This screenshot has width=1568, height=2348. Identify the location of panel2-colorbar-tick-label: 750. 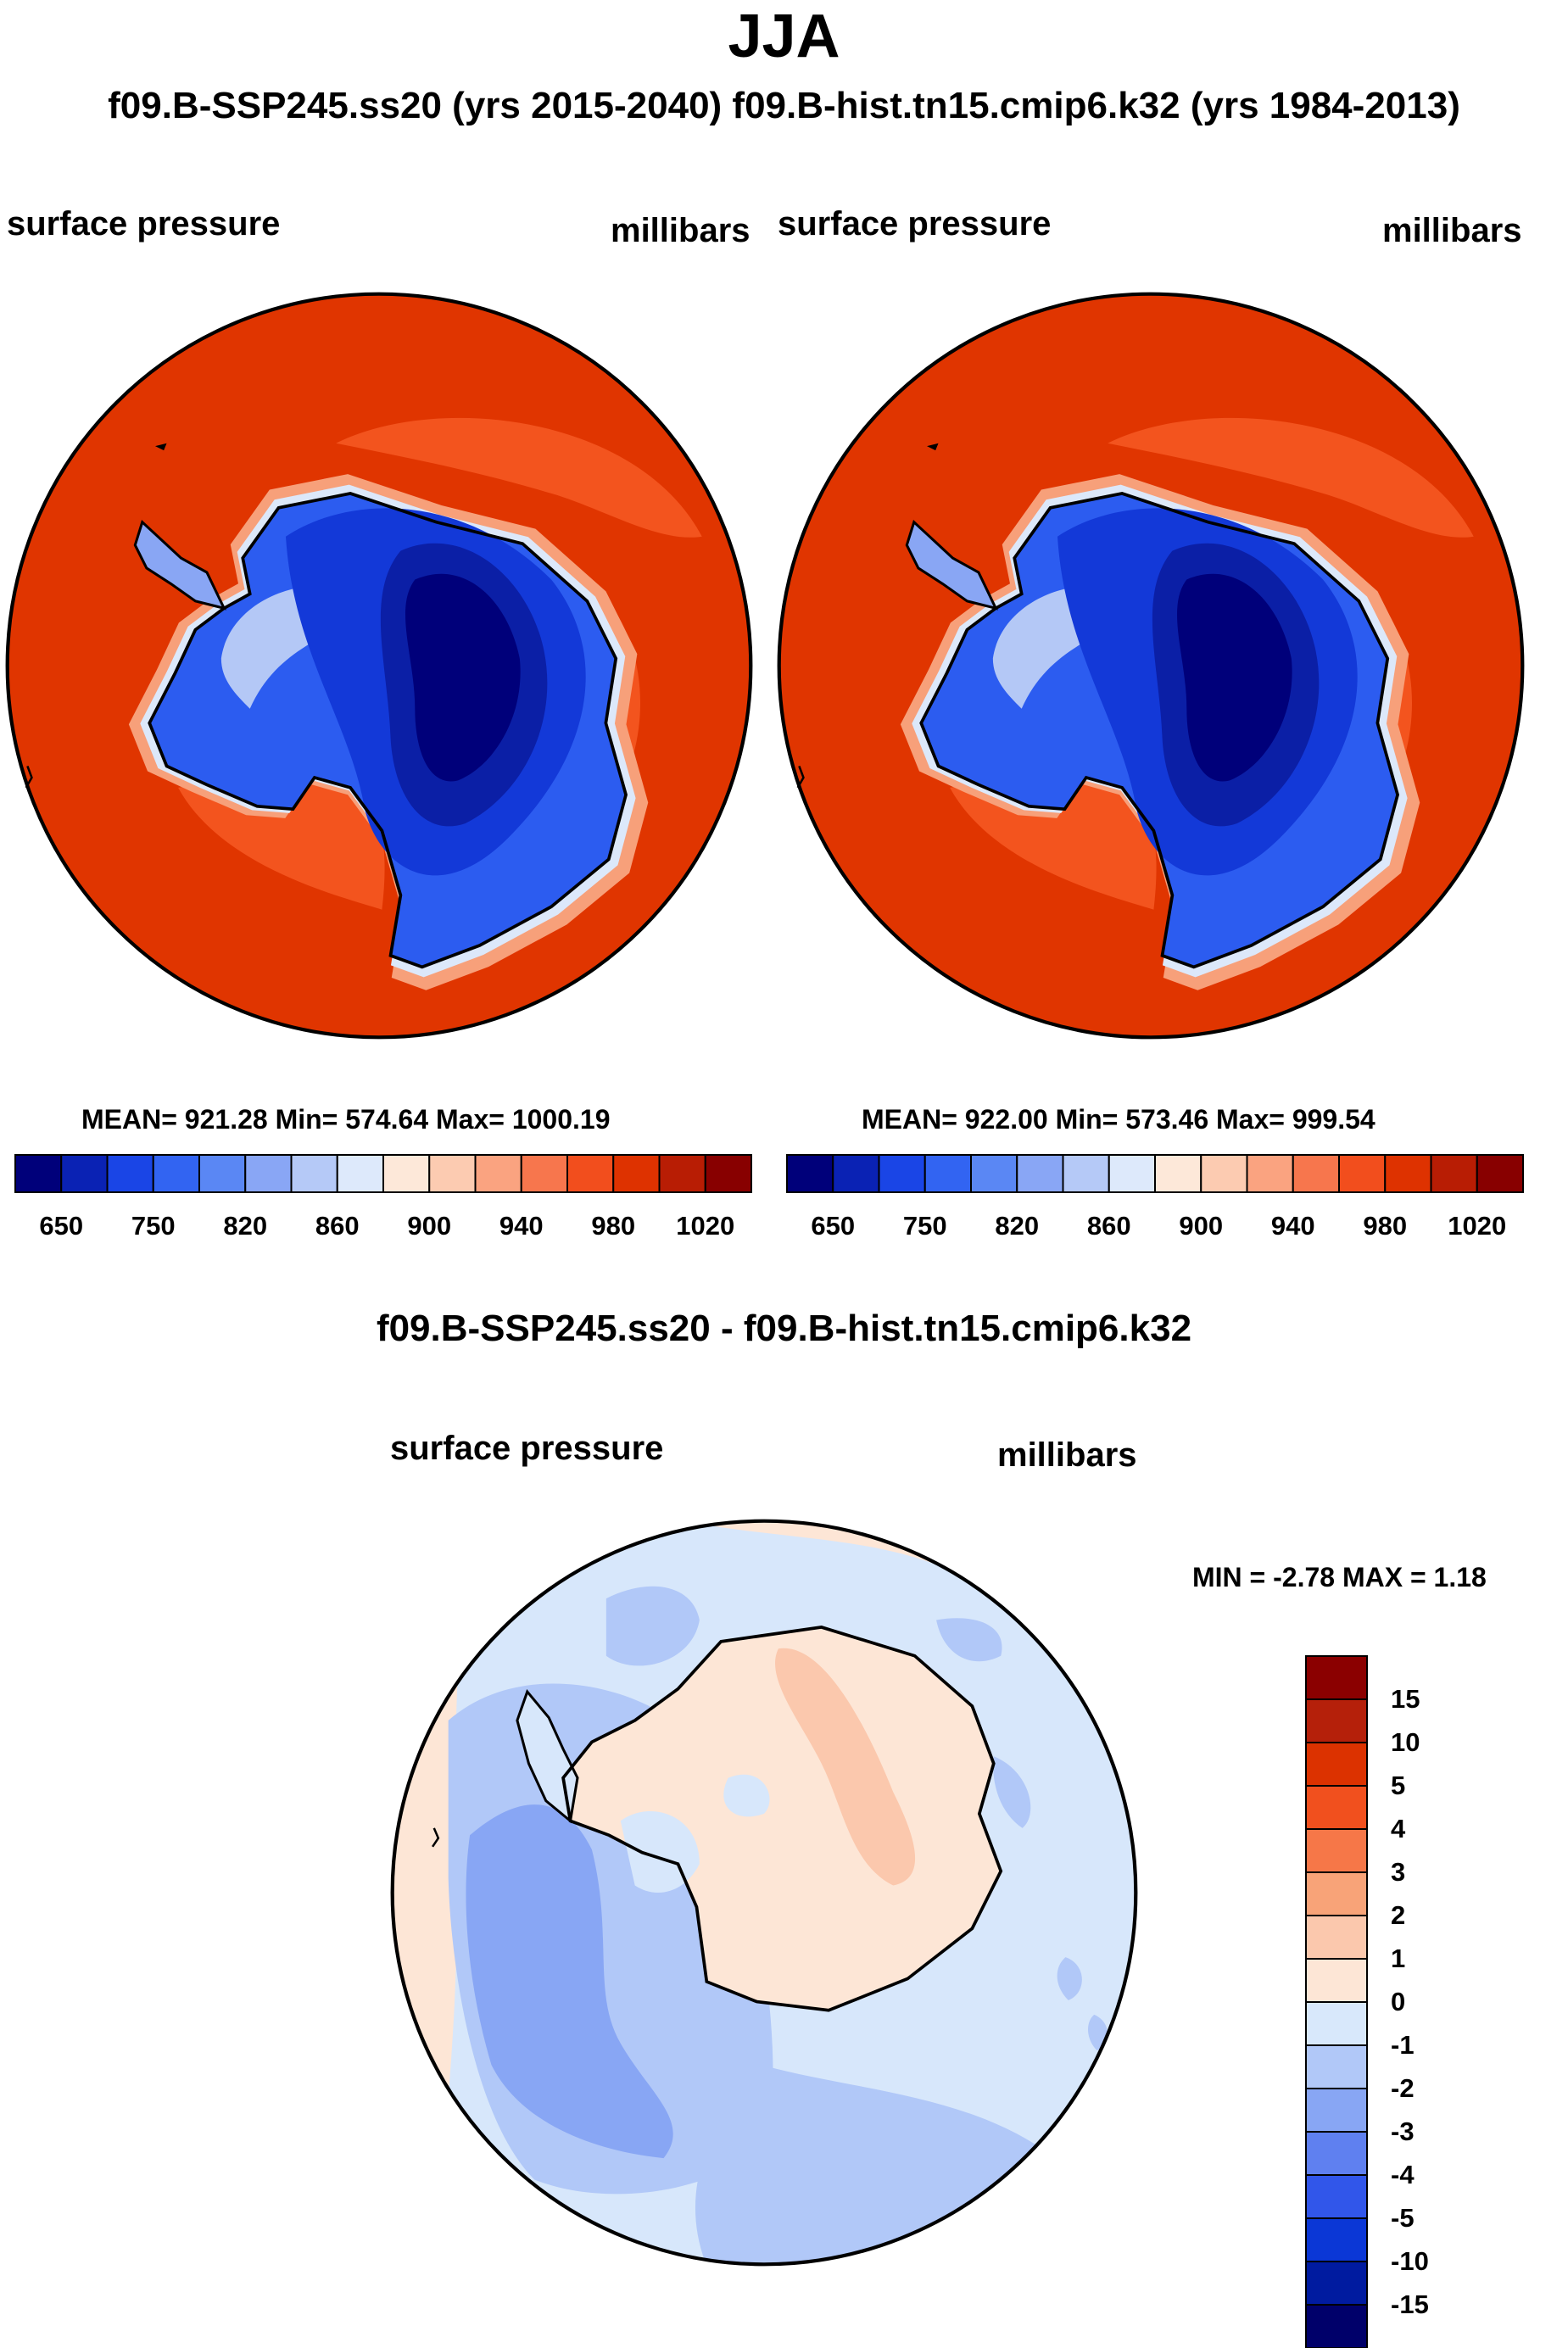
(925, 1226).